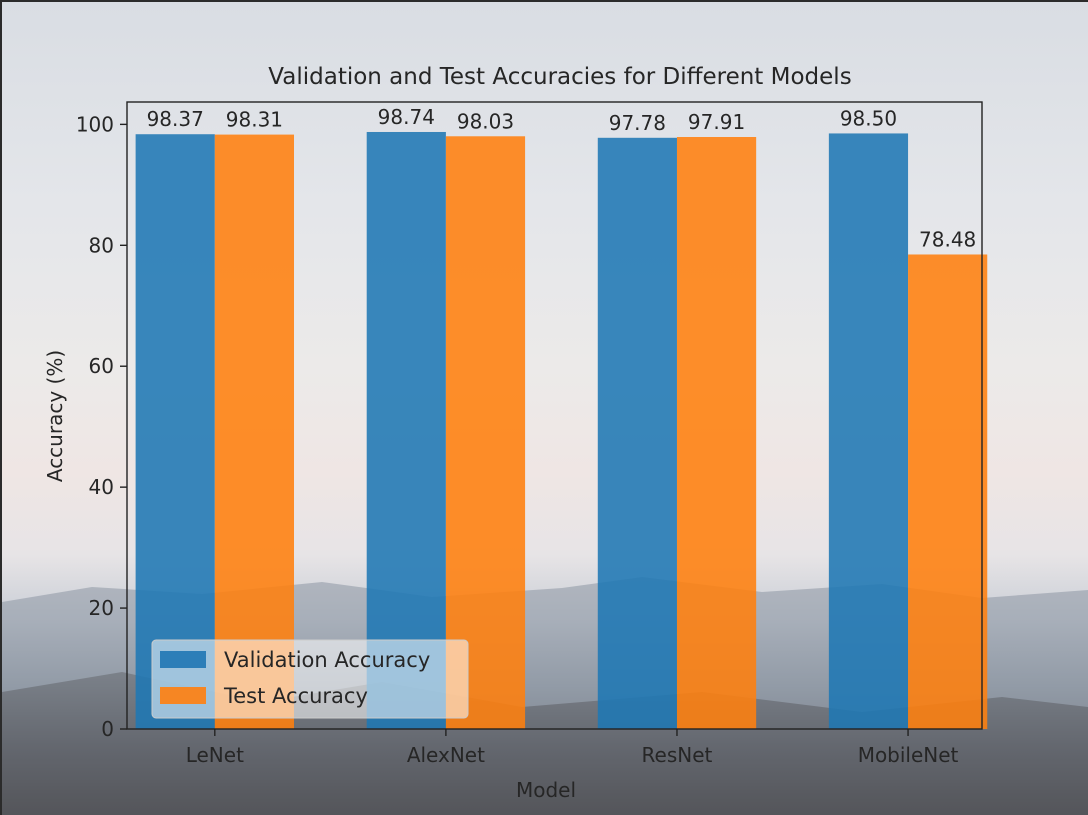 The image size is (1088, 815). Describe the element at coordinates (716, 433) in the screenshot. I see `bar-test-resnet` at that location.